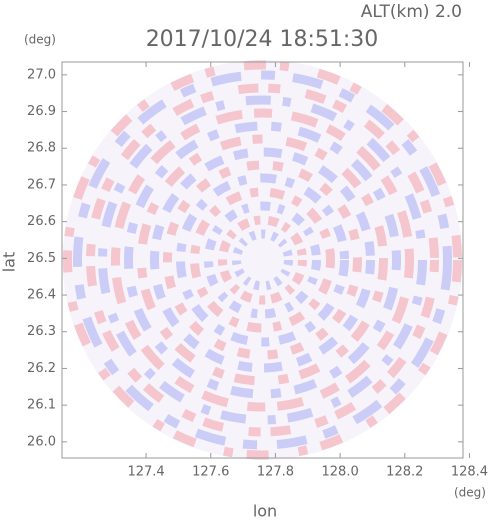  What do you see at coordinates (41, 184) in the screenshot?
I see `y-tick-label: 26.7` at bounding box center [41, 184].